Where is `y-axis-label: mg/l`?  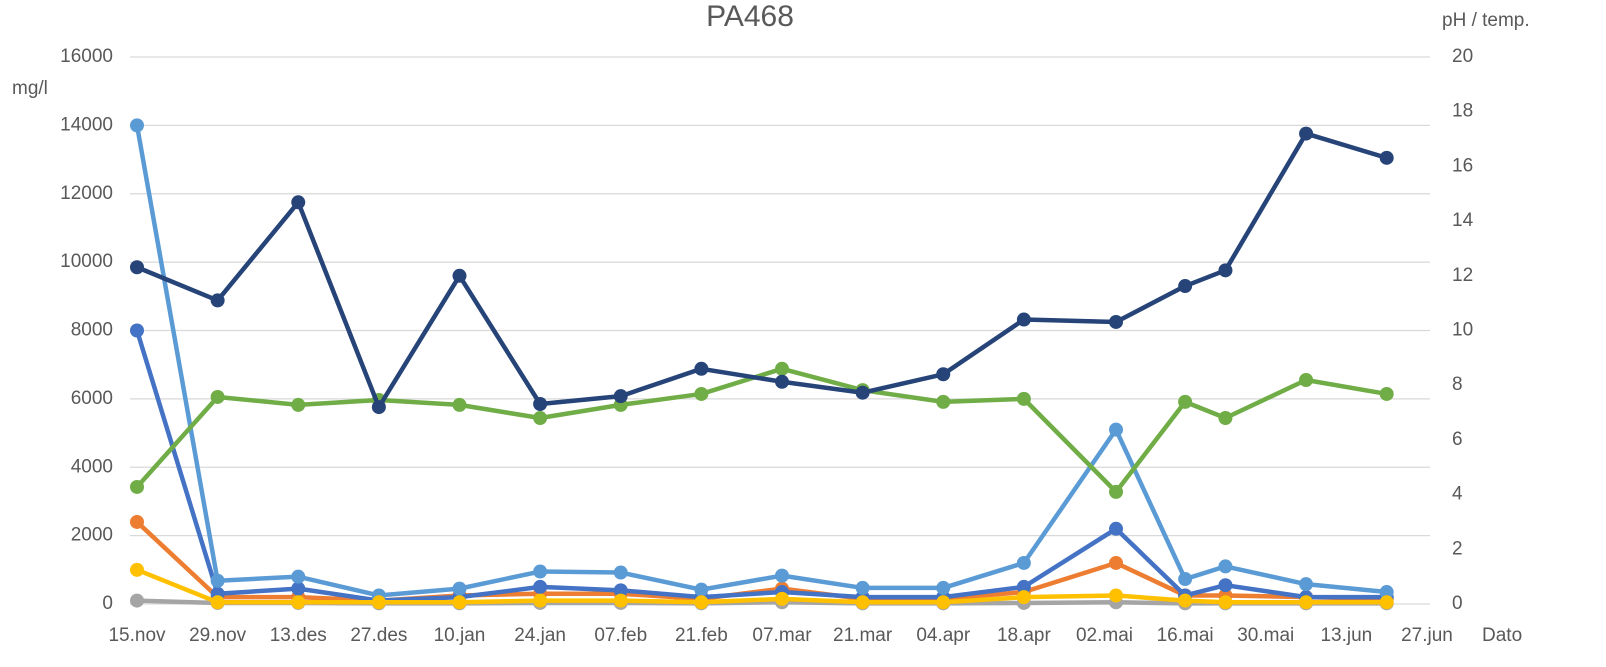 y-axis-label: mg/l is located at coordinates (30, 88).